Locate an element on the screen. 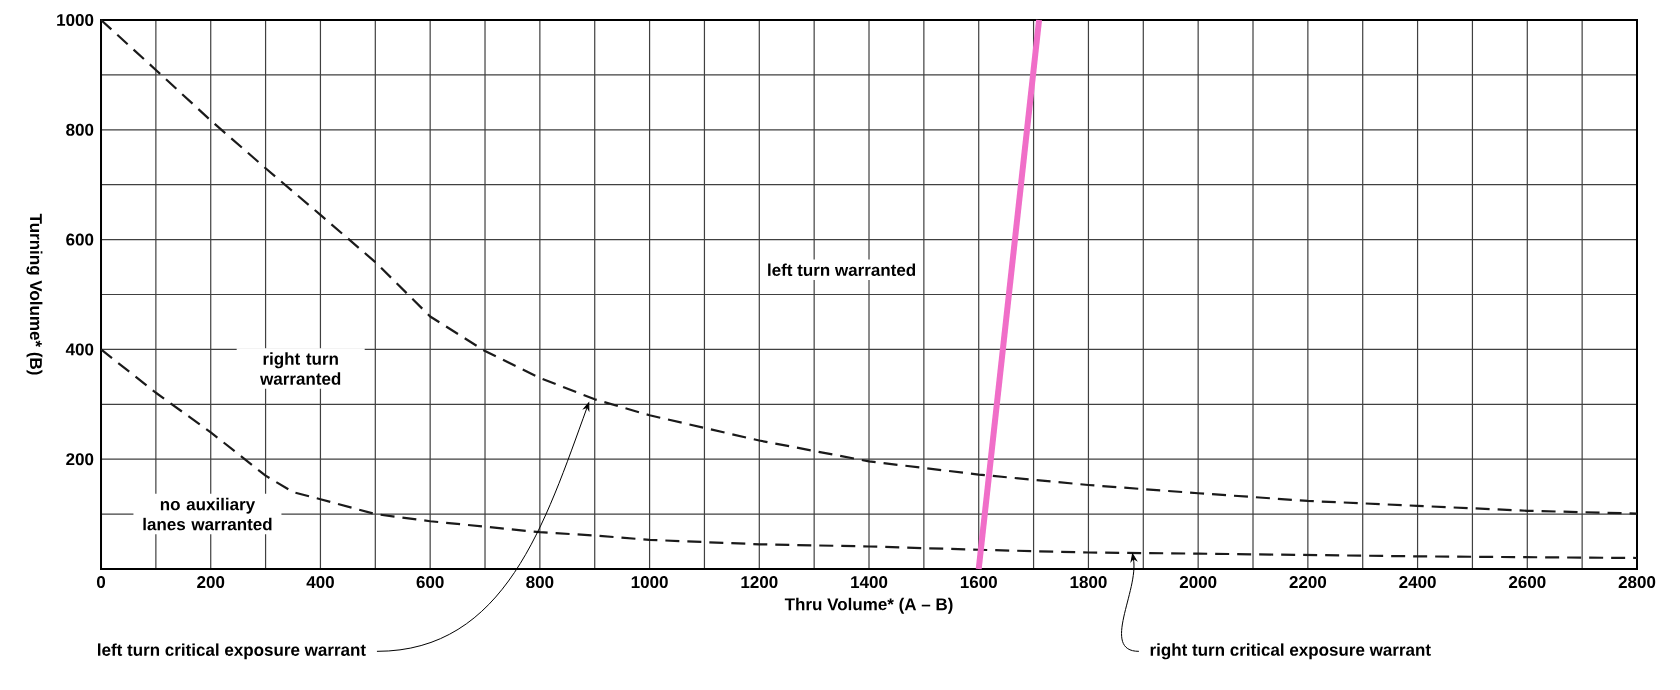  annotation: left turn warranted is located at coordinates (842, 270).